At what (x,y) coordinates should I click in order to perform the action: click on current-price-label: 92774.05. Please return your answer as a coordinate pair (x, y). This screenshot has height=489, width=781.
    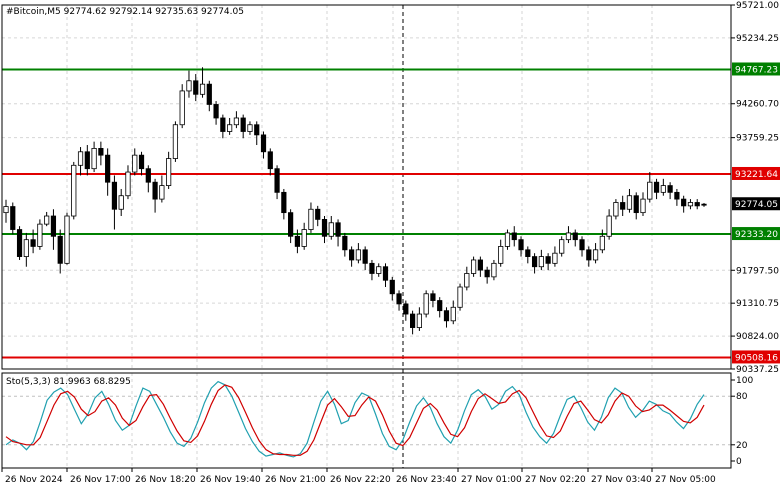
    Looking at the image, I should click on (756, 205).